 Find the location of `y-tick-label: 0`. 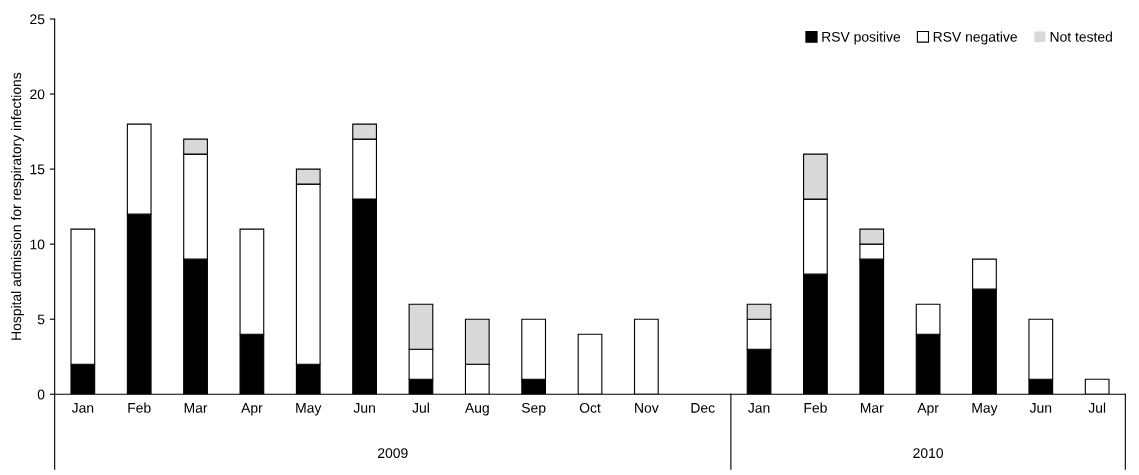

y-tick-label: 0 is located at coordinates (41, 394).